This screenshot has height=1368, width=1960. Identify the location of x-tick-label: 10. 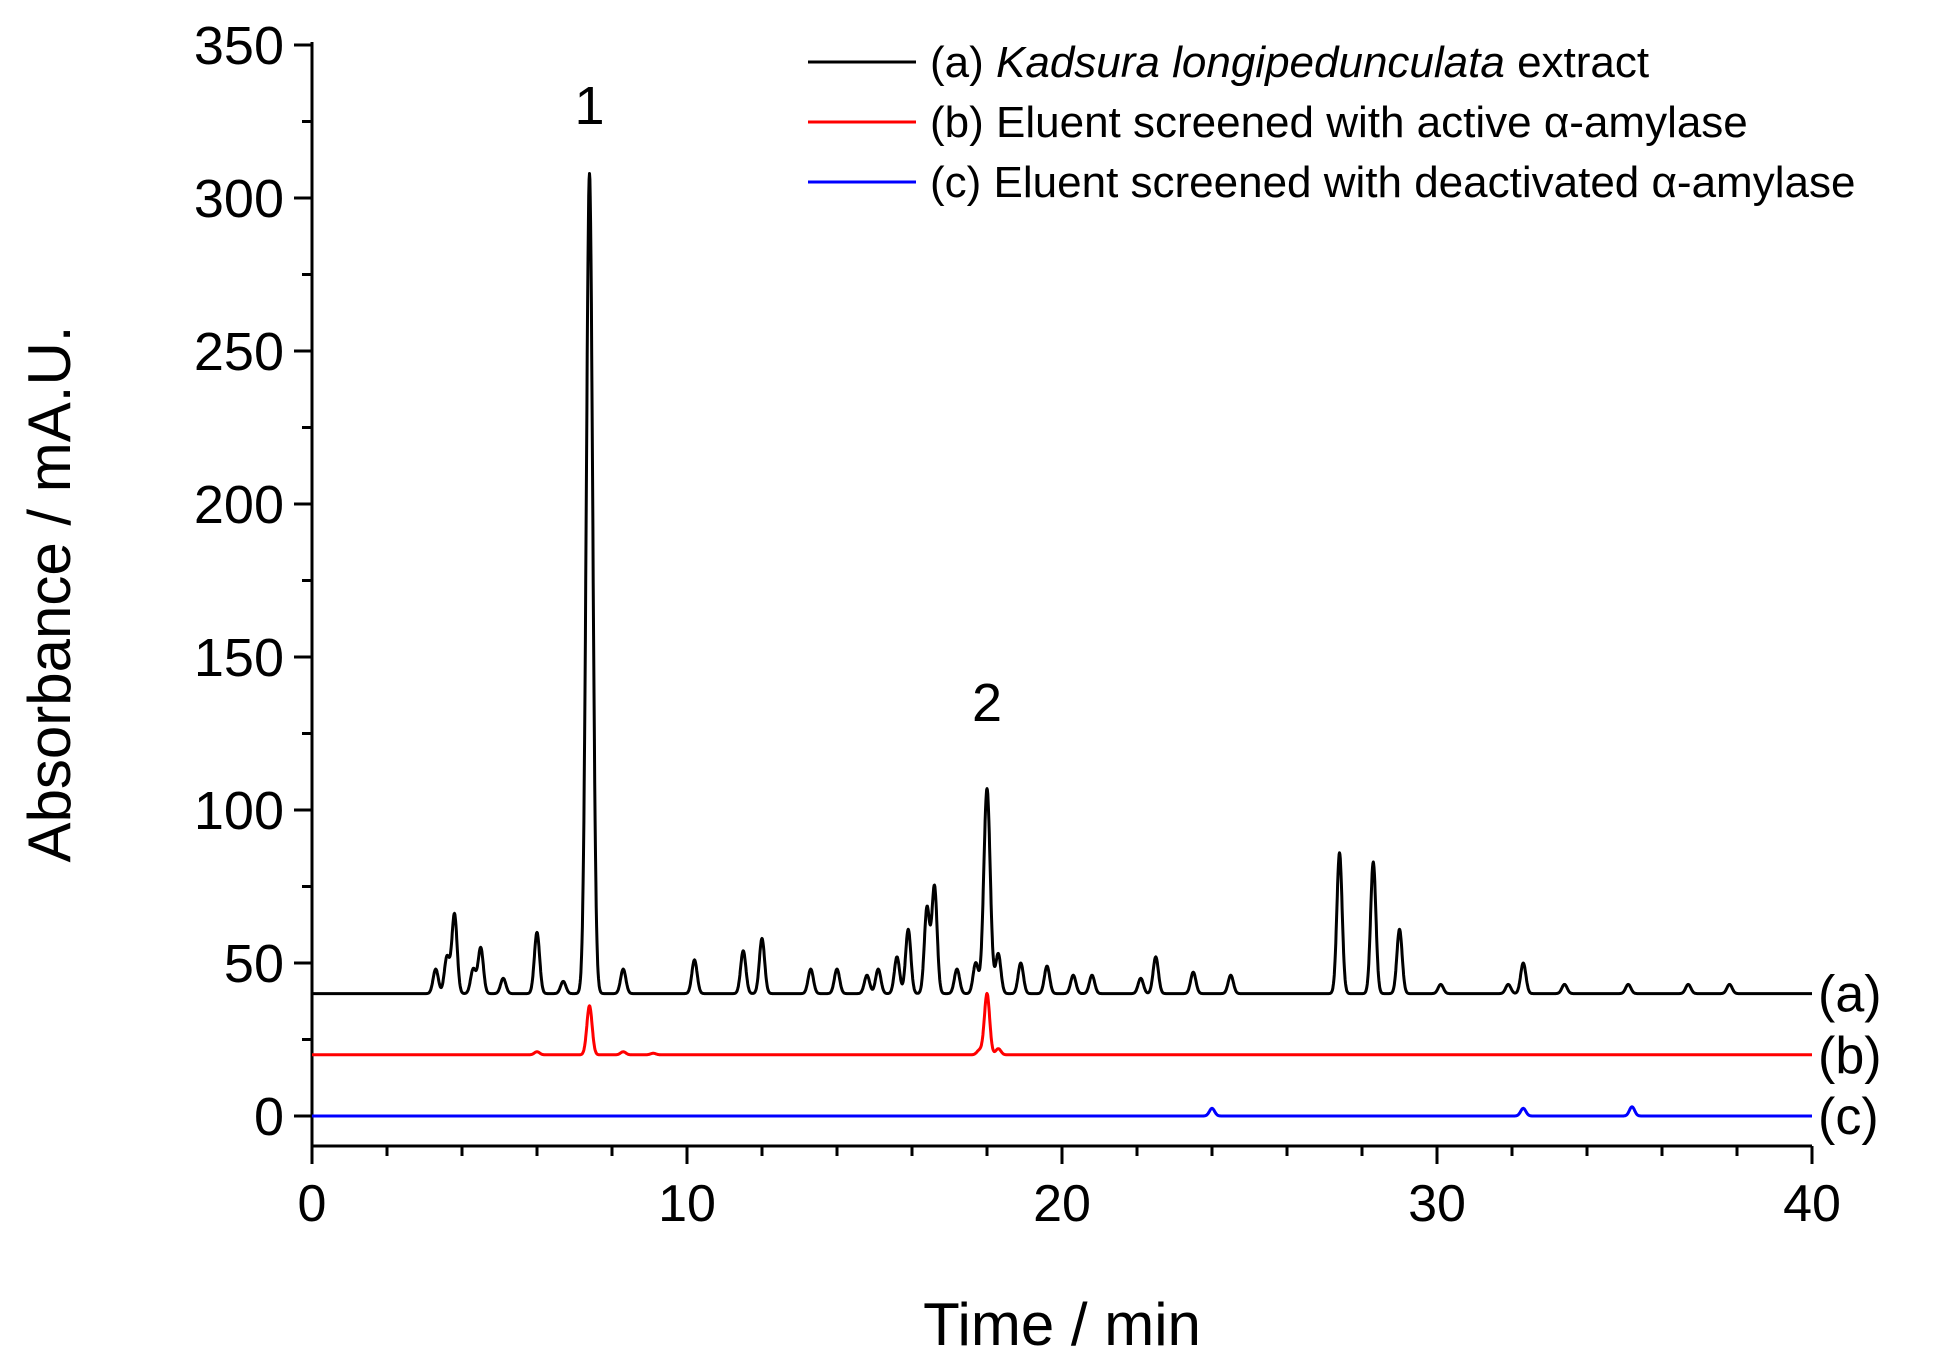
(687, 1204).